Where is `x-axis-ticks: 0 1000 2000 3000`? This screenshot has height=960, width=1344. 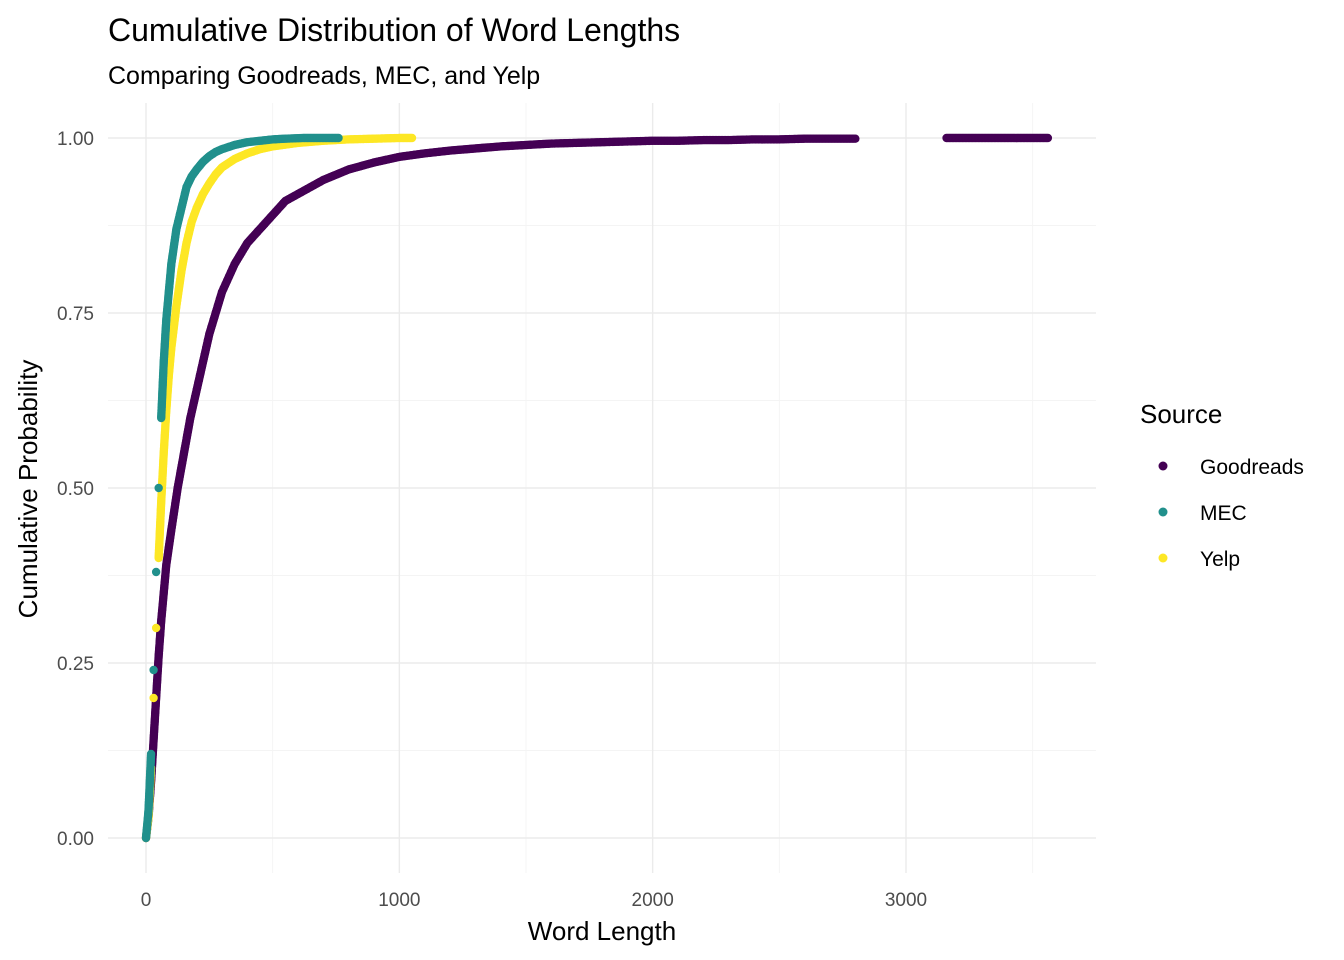 x-axis-ticks: 0 1000 2000 3000 is located at coordinates (534, 900).